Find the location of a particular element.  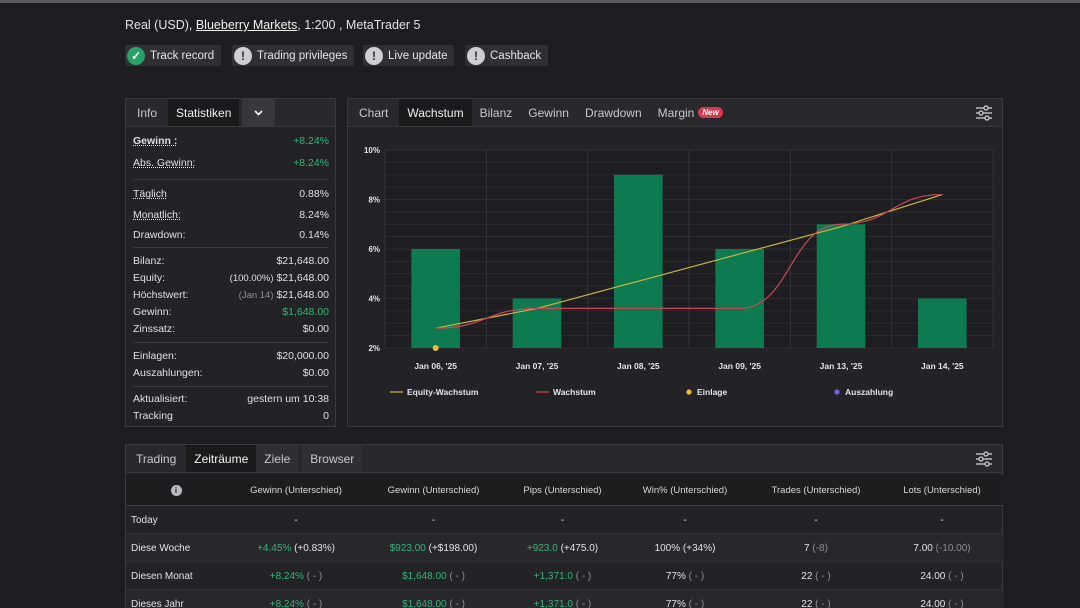

tab-profit: Gewinn is located at coordinates (548, 112).